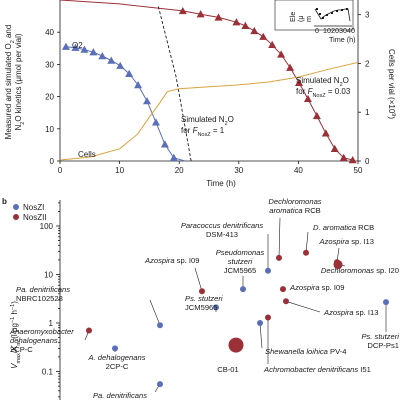 Image resolution: width=400 pixels, height=400 pixels. What do you see at coordinates (317, 30) in the screenshot?
I see `inset-tick-0: 0` at bounding box center [317, 30].